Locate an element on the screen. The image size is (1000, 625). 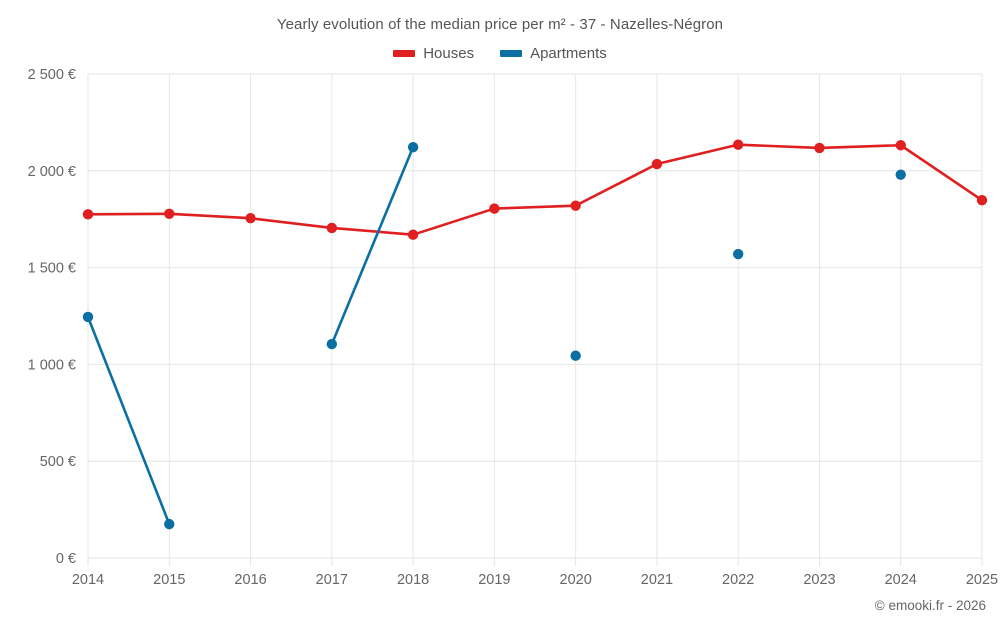
x-axis-tick-label: 2022 is located at coordinates (738, 580).